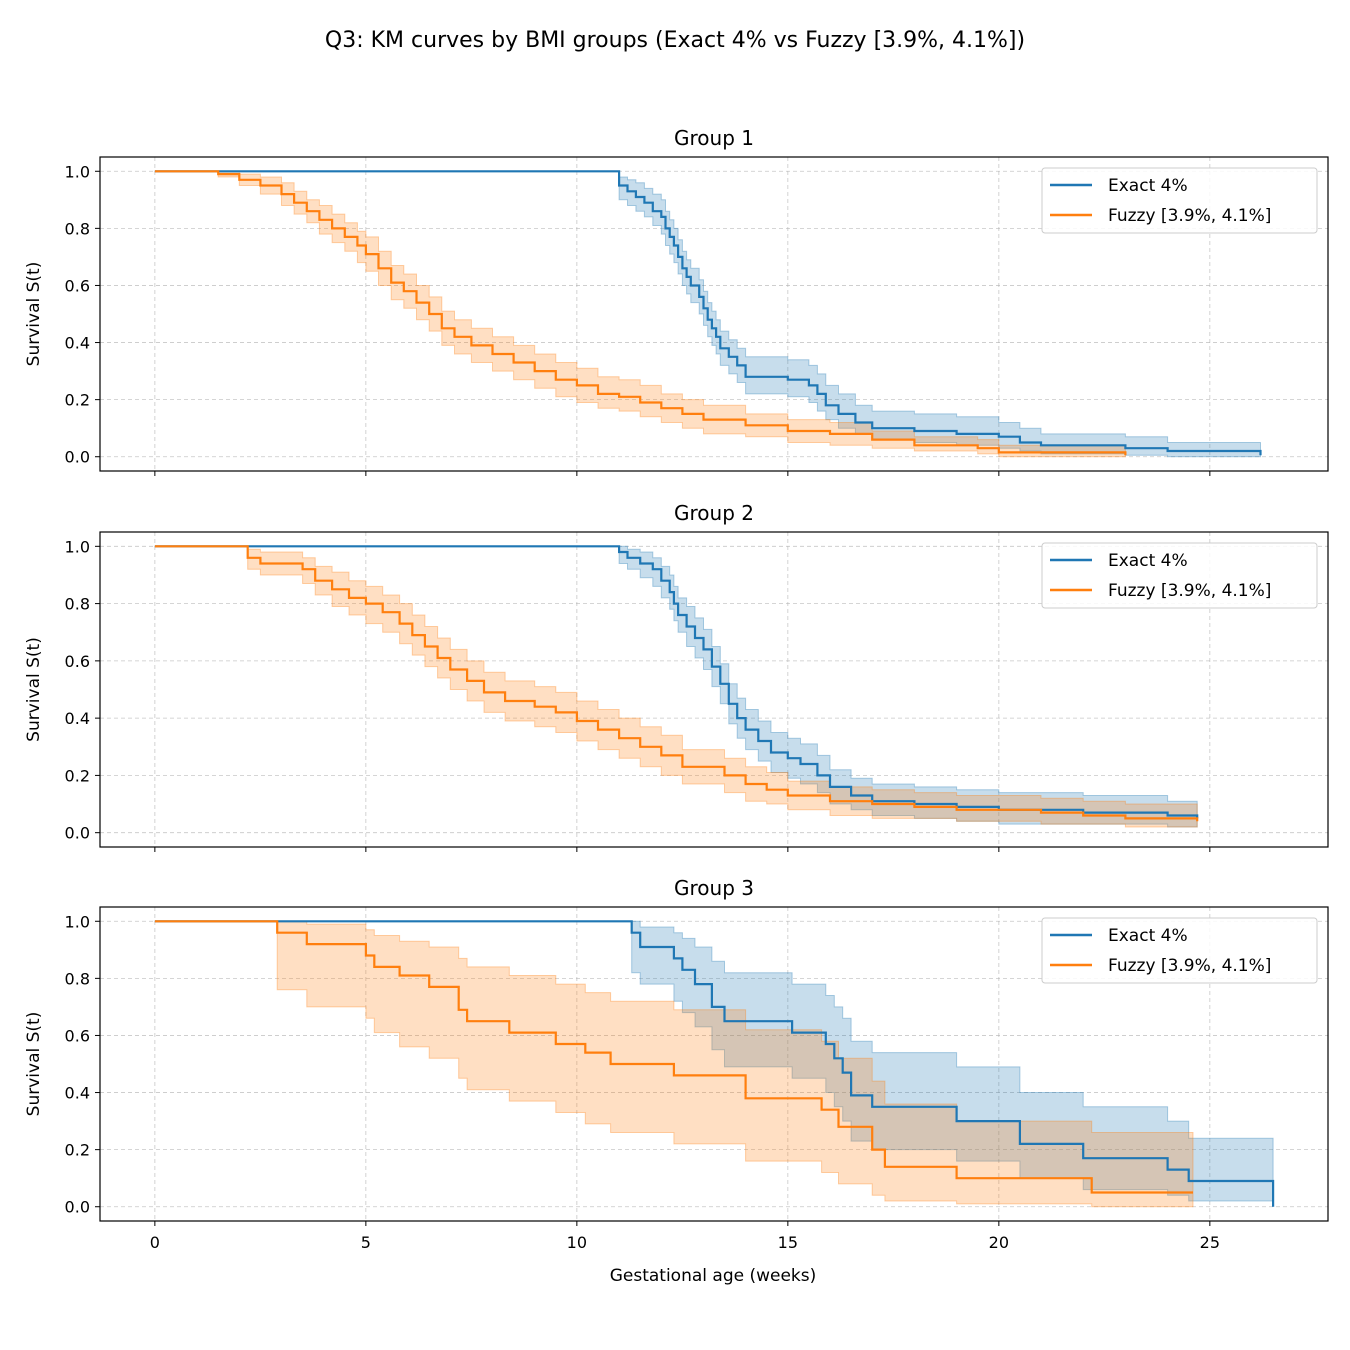 The width and height of the screenshot is (1350, 1350). What do you see at coordinates (155, 1242) in the screenshot?
I see `x-tick-label: 0` at bounding box center [155, 1242].